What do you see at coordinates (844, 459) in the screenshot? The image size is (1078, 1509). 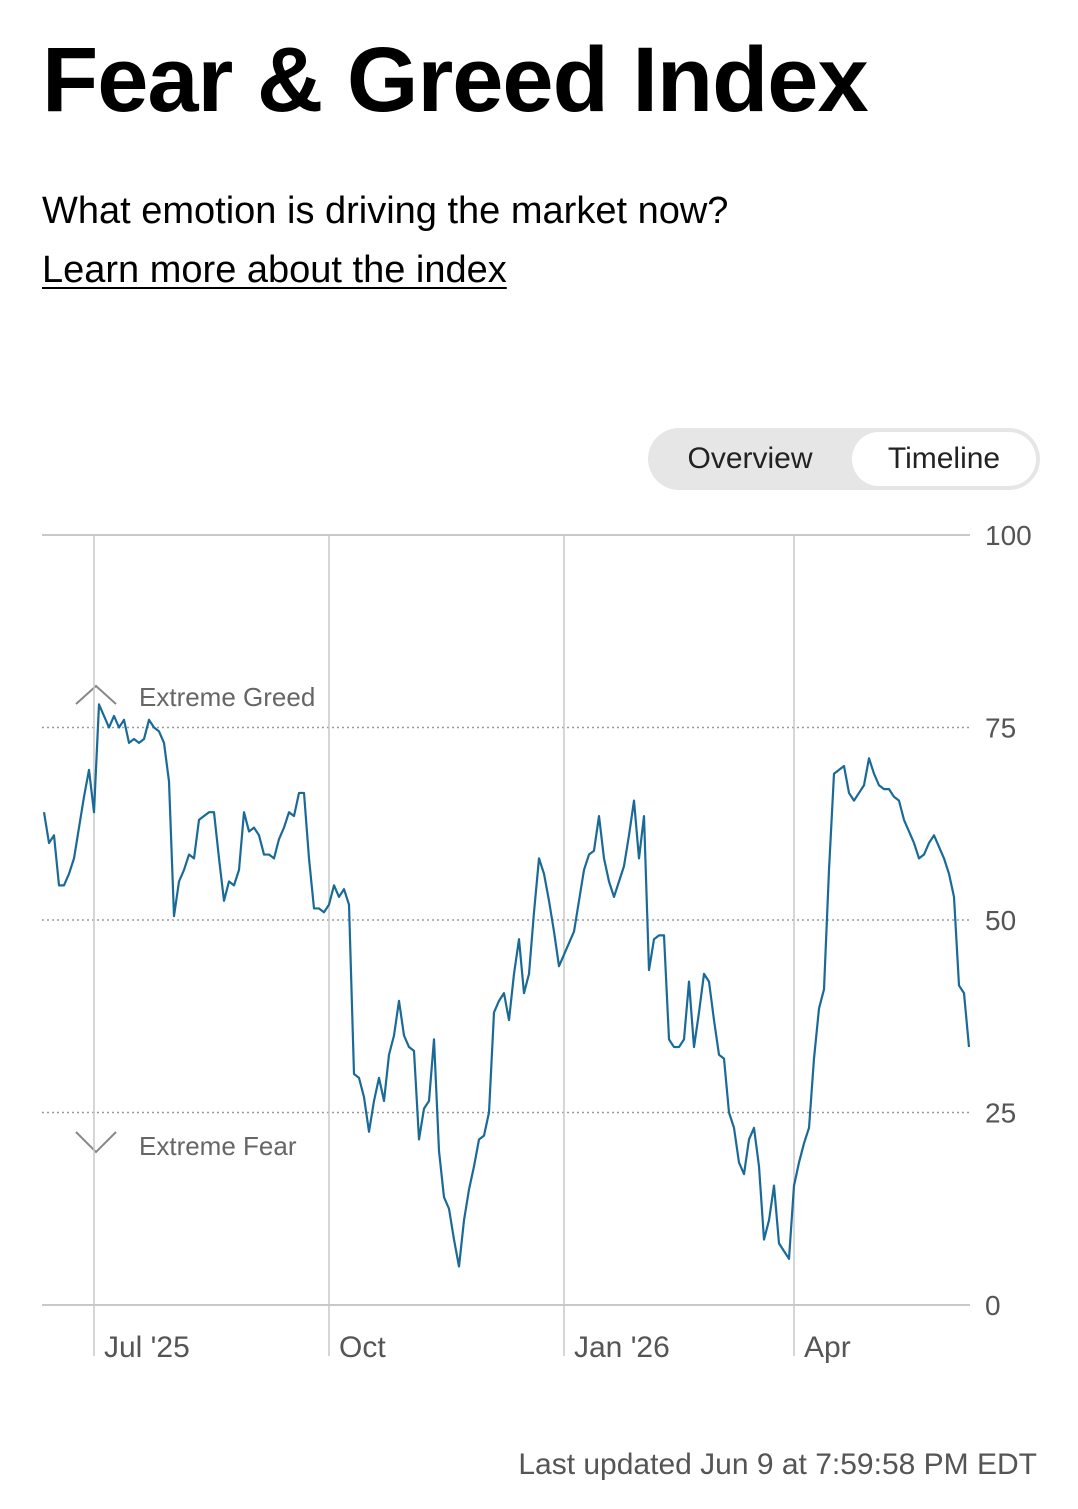 I see `view-toggle: Overview Timeline` at bounding box center [844, 459].